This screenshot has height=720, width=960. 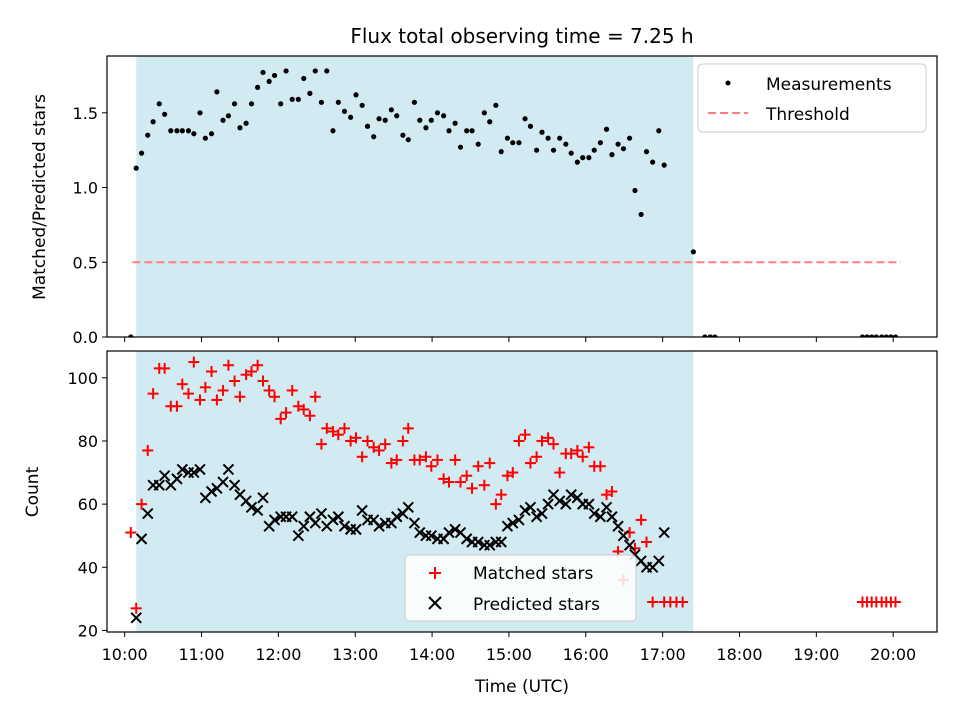 I want to click on x-tick-label-0: 10:00, so click(x=125, y=654).